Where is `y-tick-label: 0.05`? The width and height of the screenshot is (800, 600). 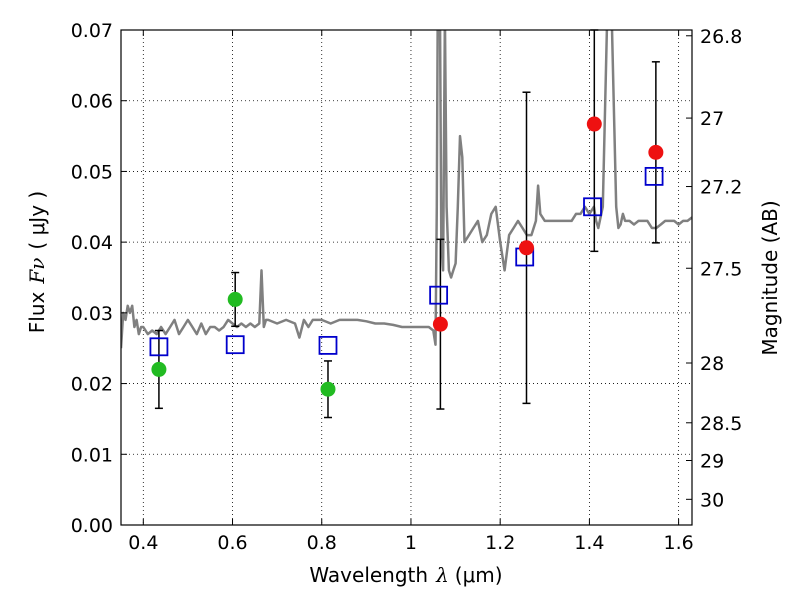 y-tick-label: 0.05 is located at coordinates (92, 172).